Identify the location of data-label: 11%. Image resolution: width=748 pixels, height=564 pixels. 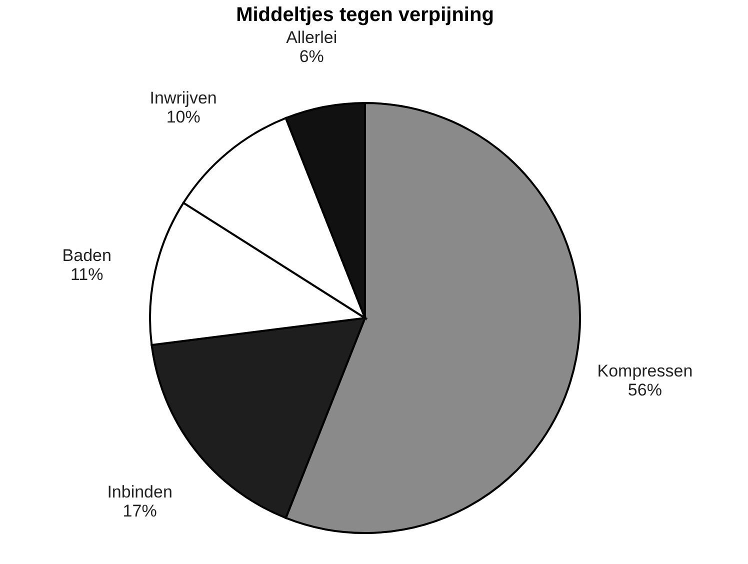
(87, 274).